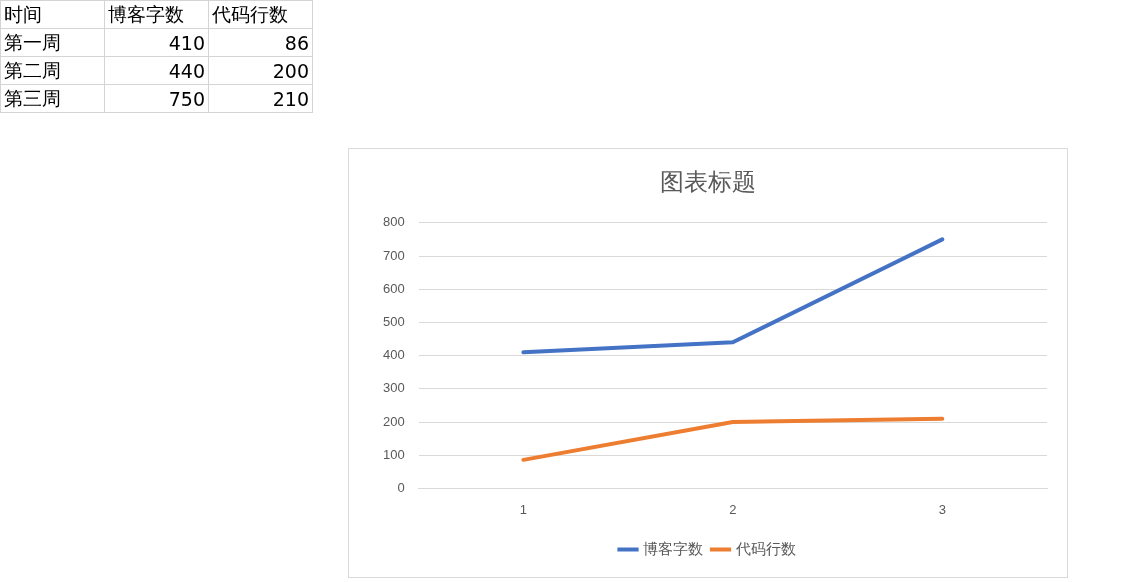  I want to click on y-tick-label: 第三周, so click(52, 98).